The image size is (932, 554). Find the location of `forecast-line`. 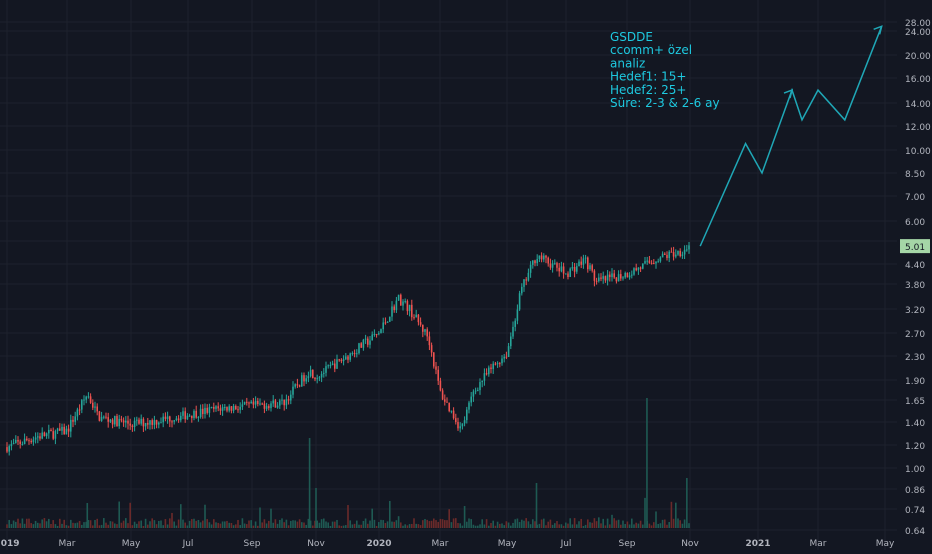

forecast-line is located at coordinates (791, 136).